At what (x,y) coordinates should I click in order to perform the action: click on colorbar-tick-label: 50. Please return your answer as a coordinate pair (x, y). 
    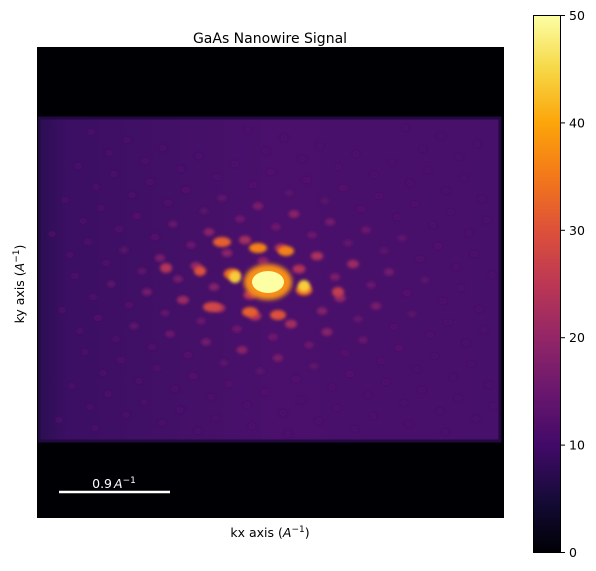
    Looking at the image, I should click on (577, 15).